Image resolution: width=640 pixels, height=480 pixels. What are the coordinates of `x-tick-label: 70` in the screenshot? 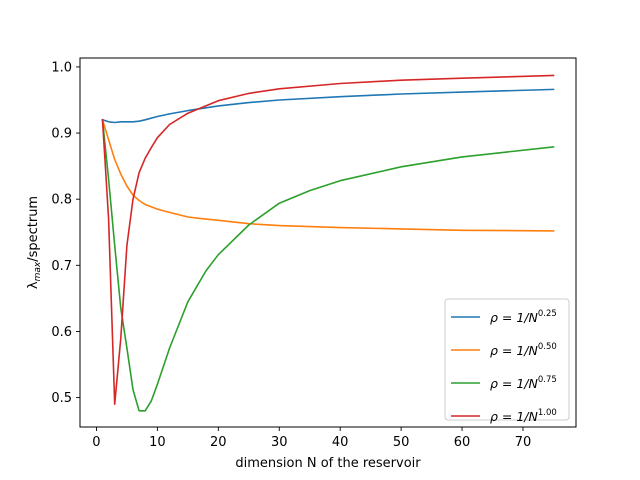 It's located at (523, 442).